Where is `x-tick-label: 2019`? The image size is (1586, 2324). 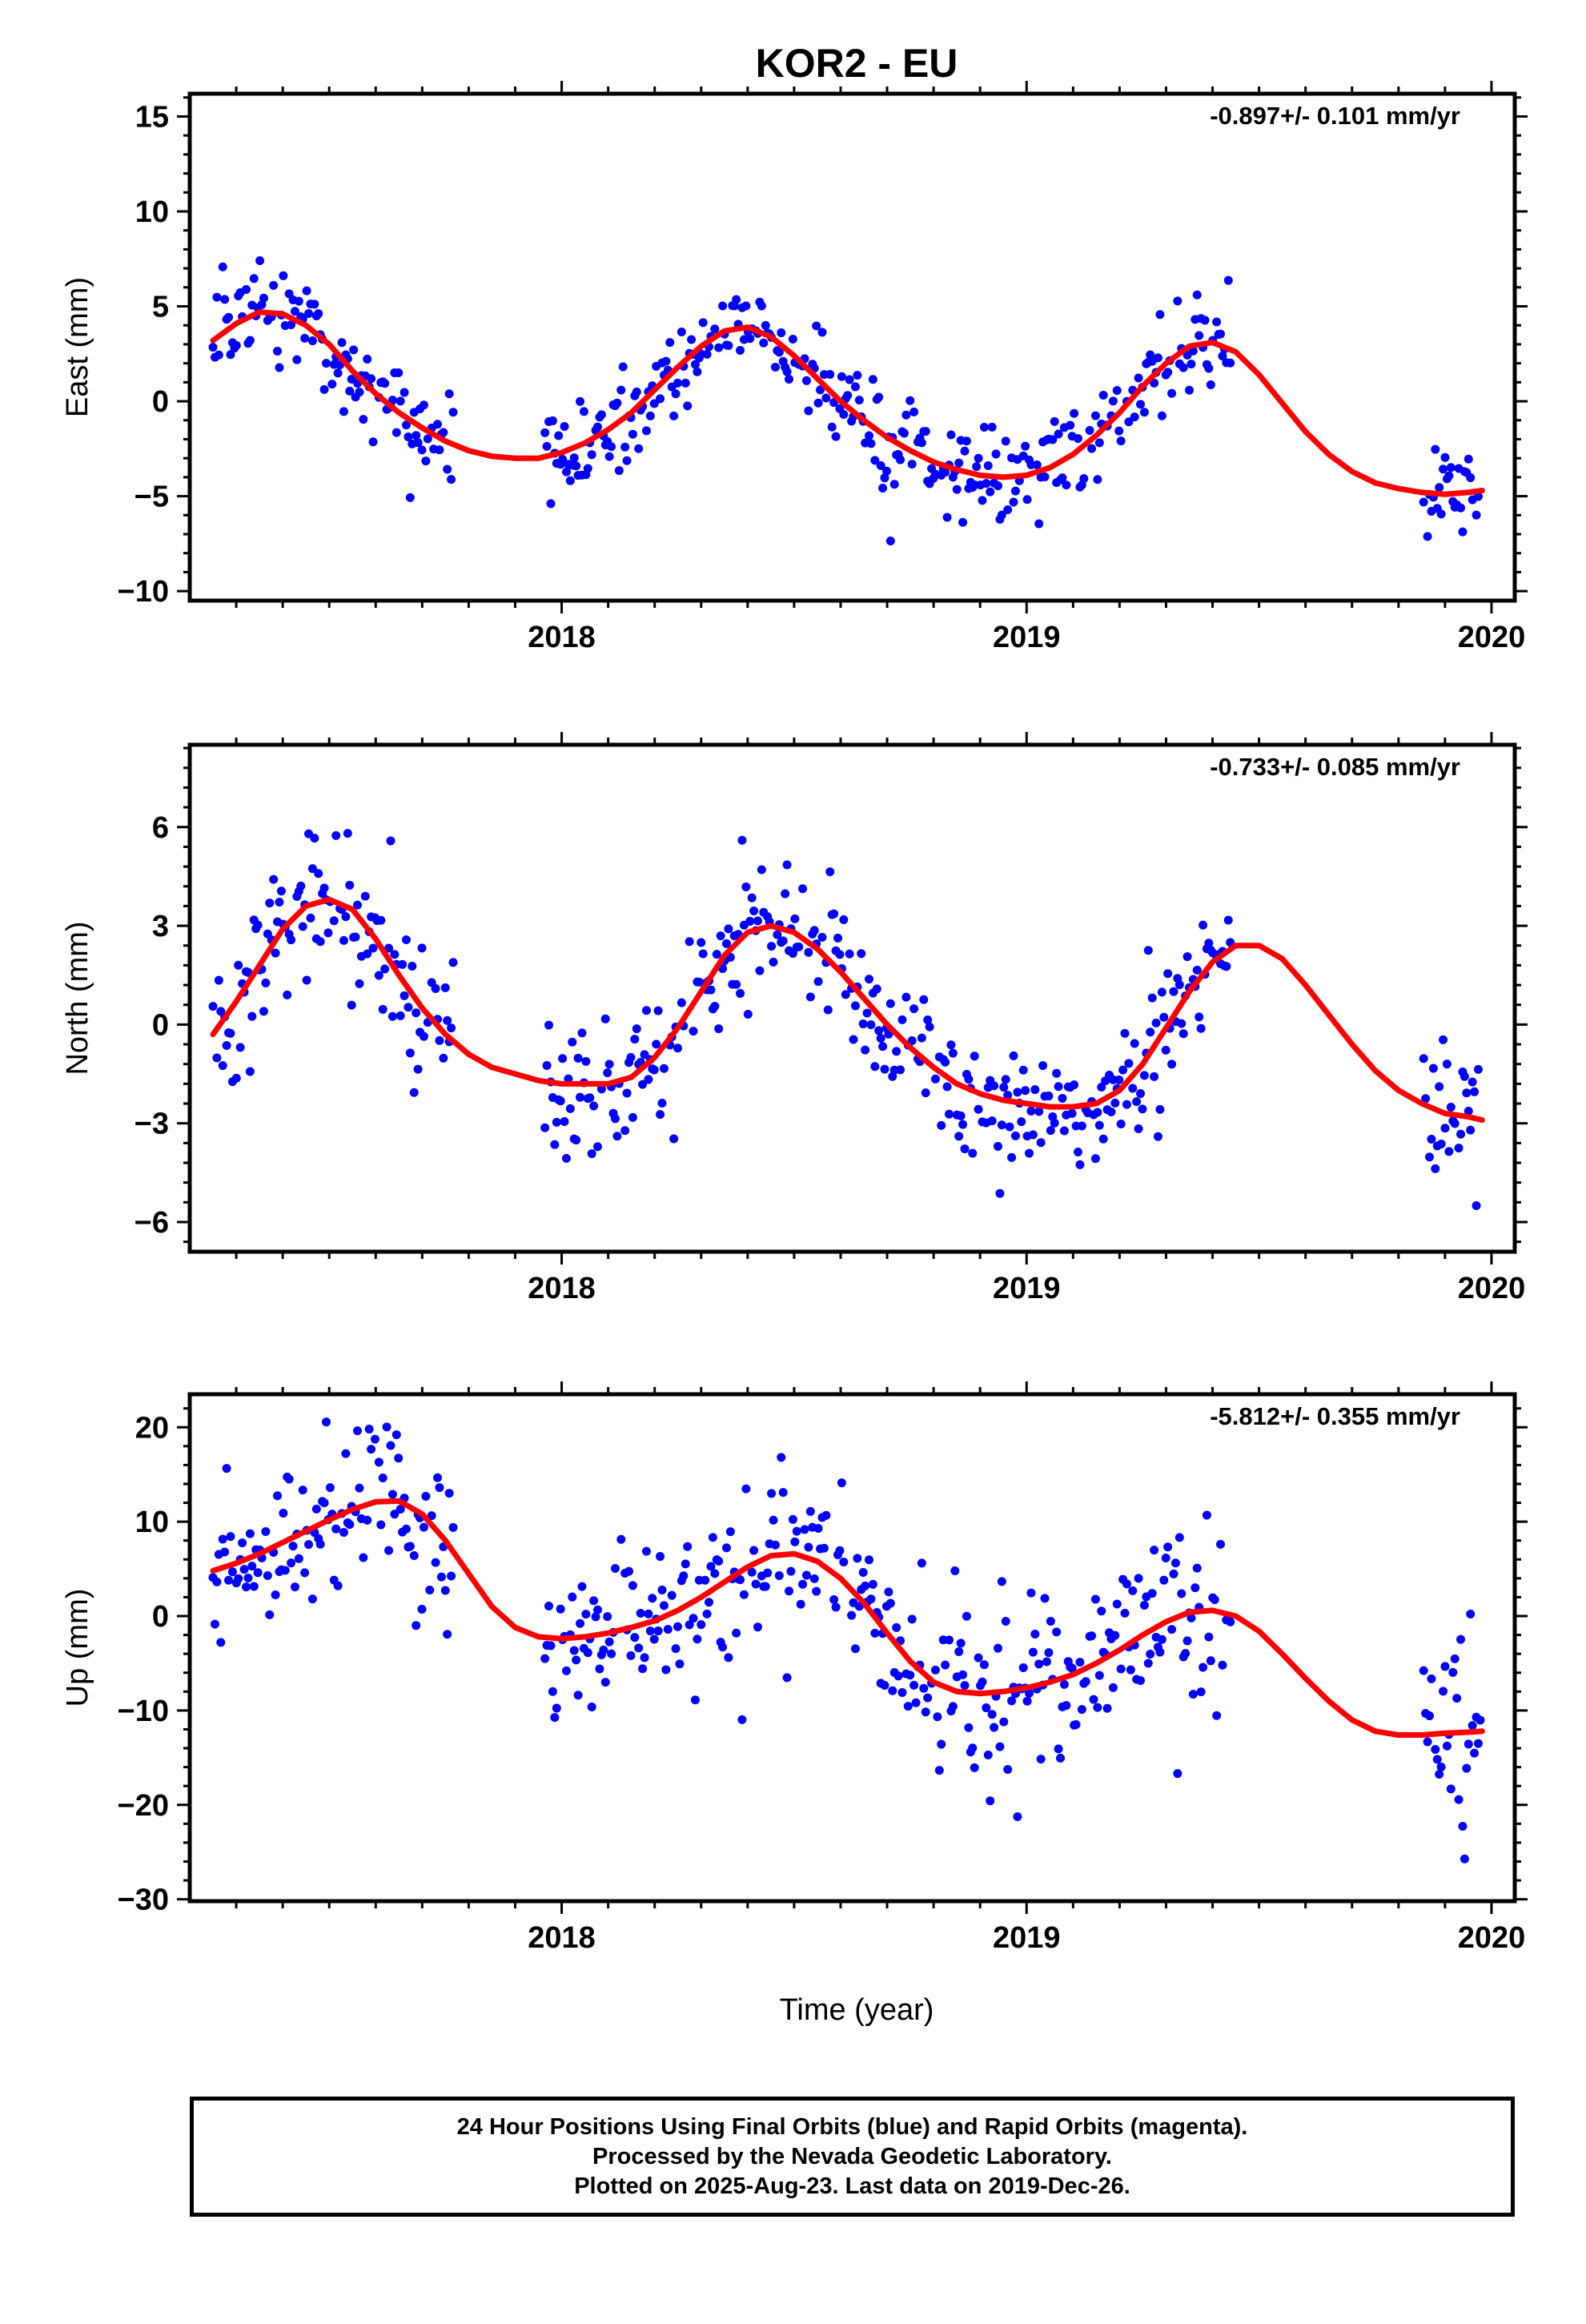 x-tick-label: 2019 is located at coordinates (1027, 1288).